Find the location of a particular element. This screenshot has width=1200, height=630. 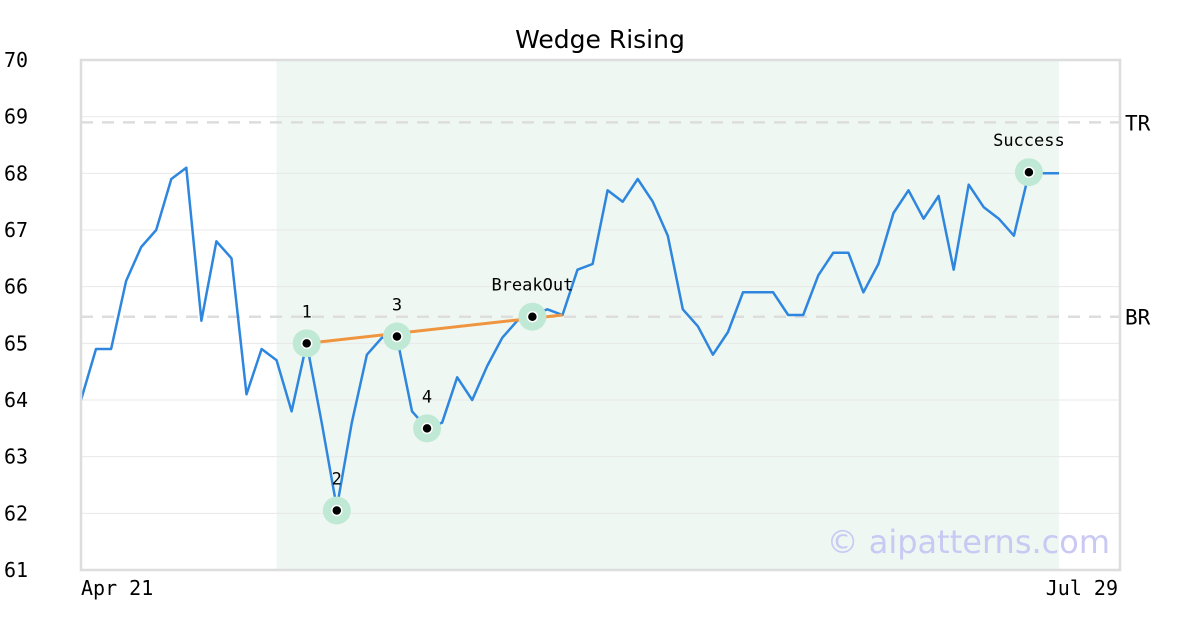

watermark: © aipatterns.com is located at coordinates (968, 542).